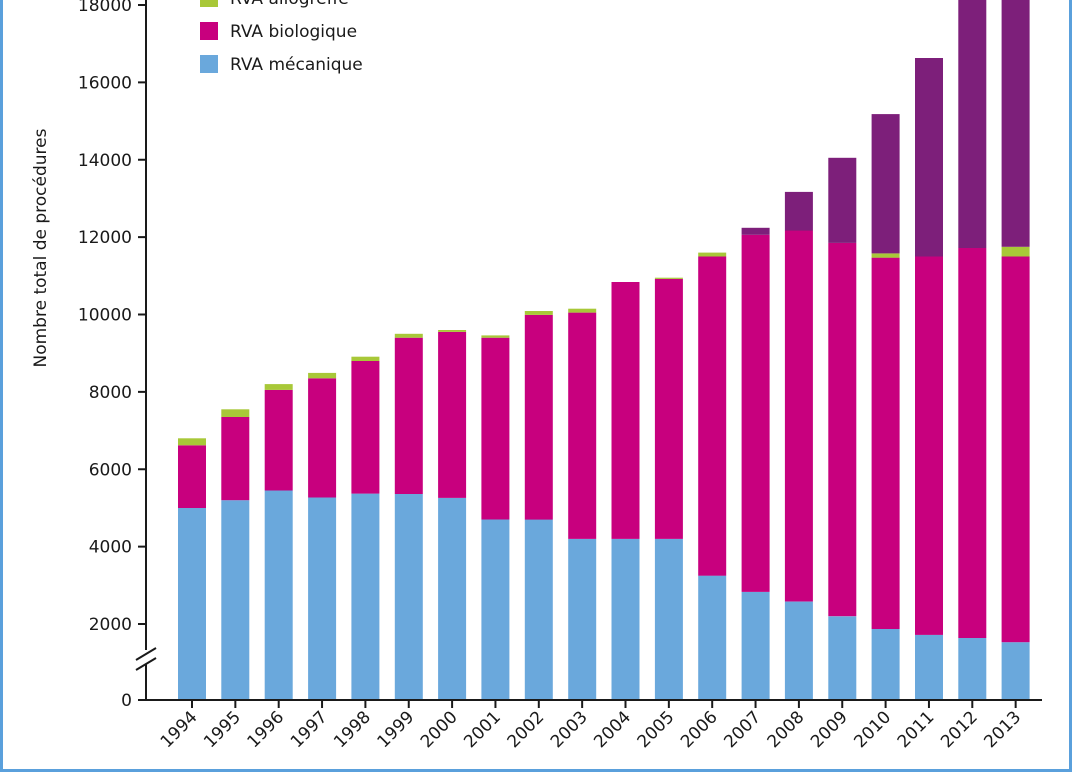 This screenshot has height=772, width=1072. What do you see at coordinates (798, 650) in the screenshot?
I see `bar-rva-mécanique-2008` at bounding box center [798, 650].